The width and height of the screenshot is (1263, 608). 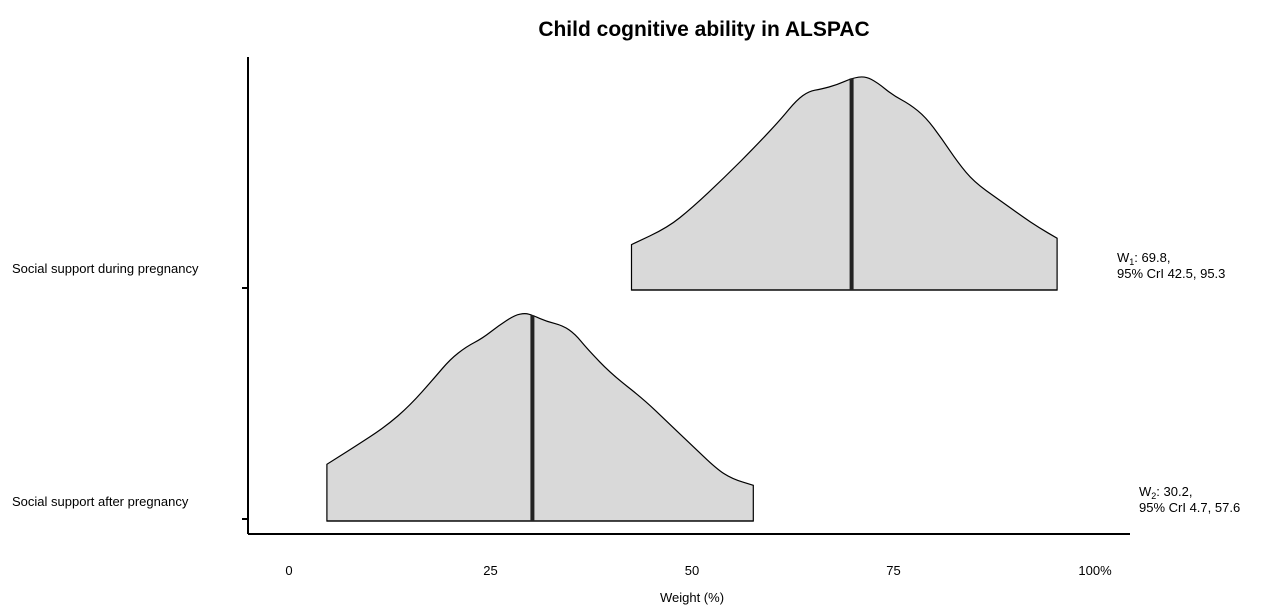 What do you see at coordinates (1165, 492) in the screenshot?
I see `weight-annotation: W2: 30.2,` at bounding box center [1165, 492].